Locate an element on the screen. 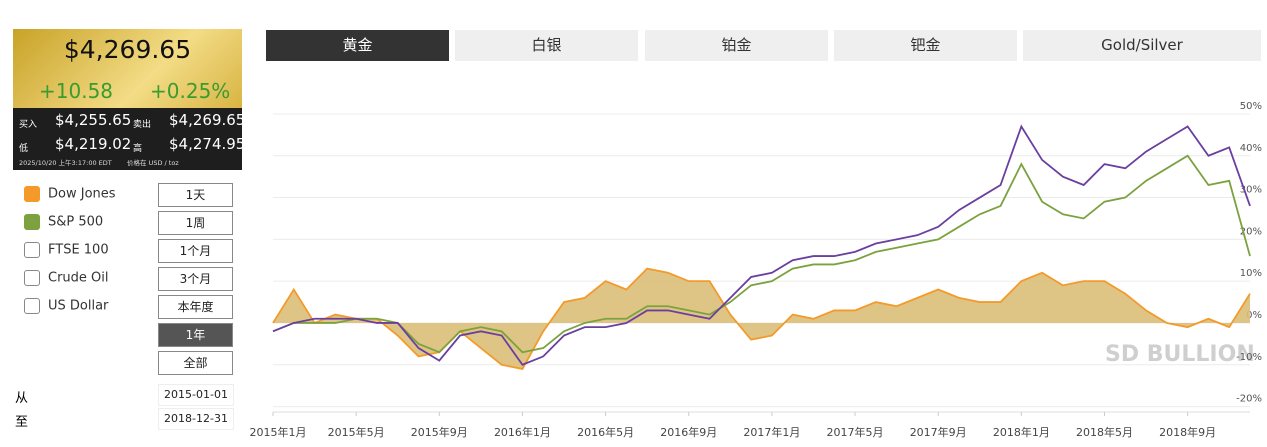 This screenshot has width=1267, height=447. x-tick-label: 2015年5月 is located at coordinates (356, 432).